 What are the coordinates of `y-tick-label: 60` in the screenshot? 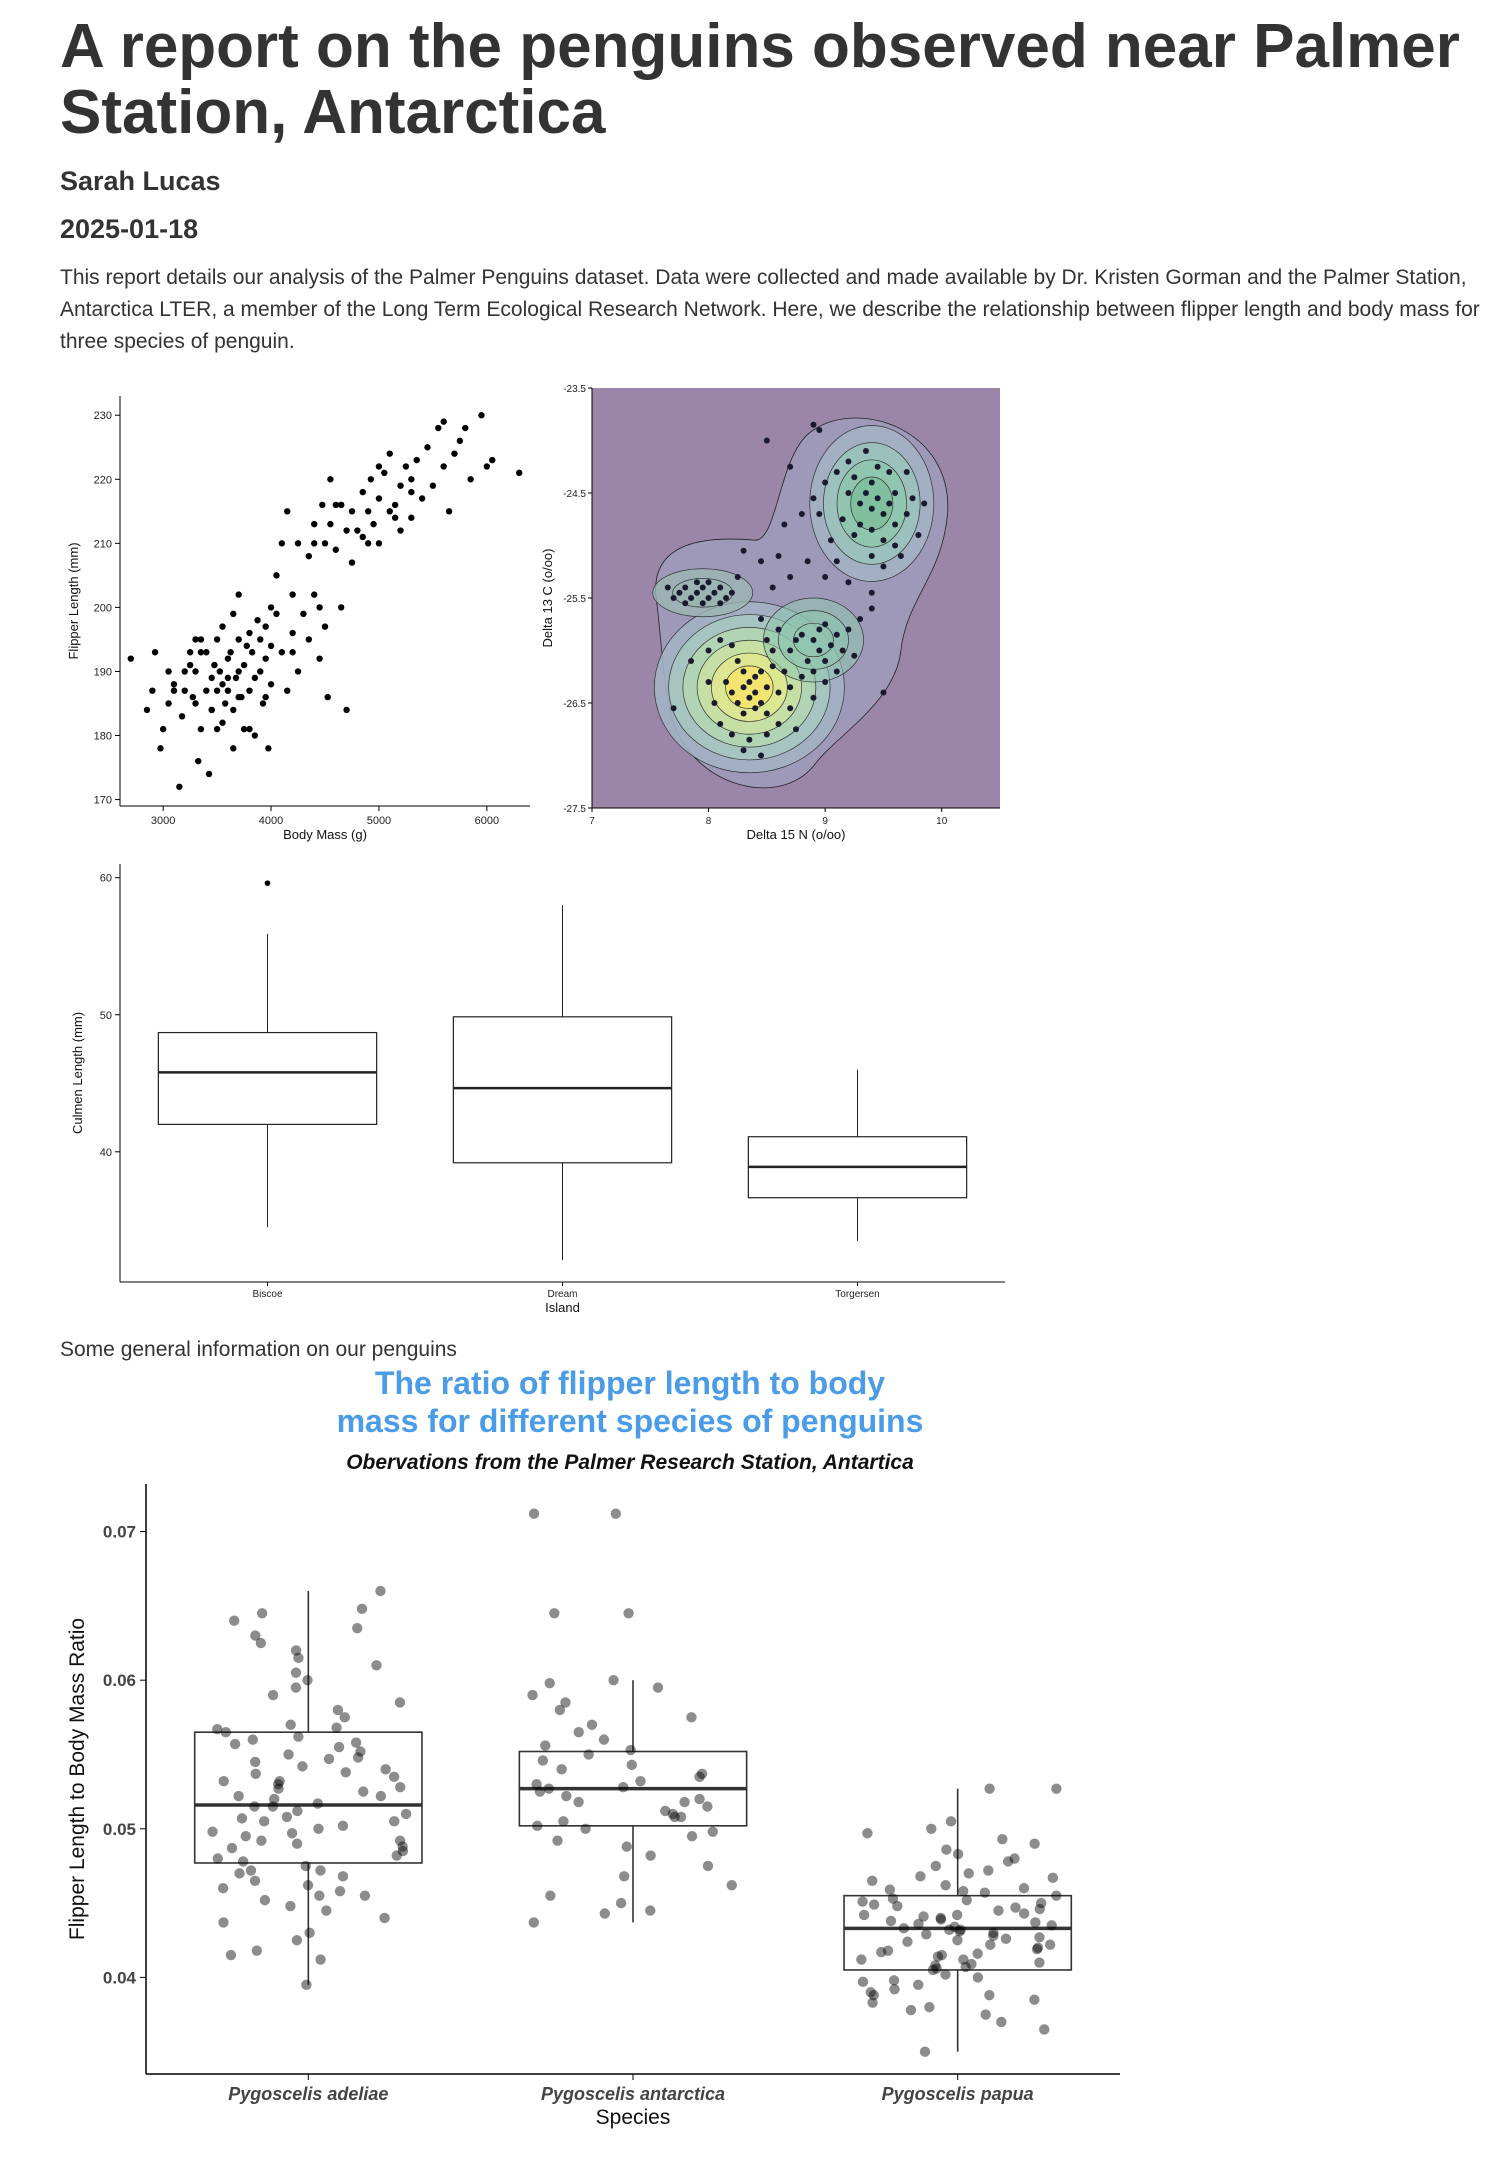 It's located at (106, 879).